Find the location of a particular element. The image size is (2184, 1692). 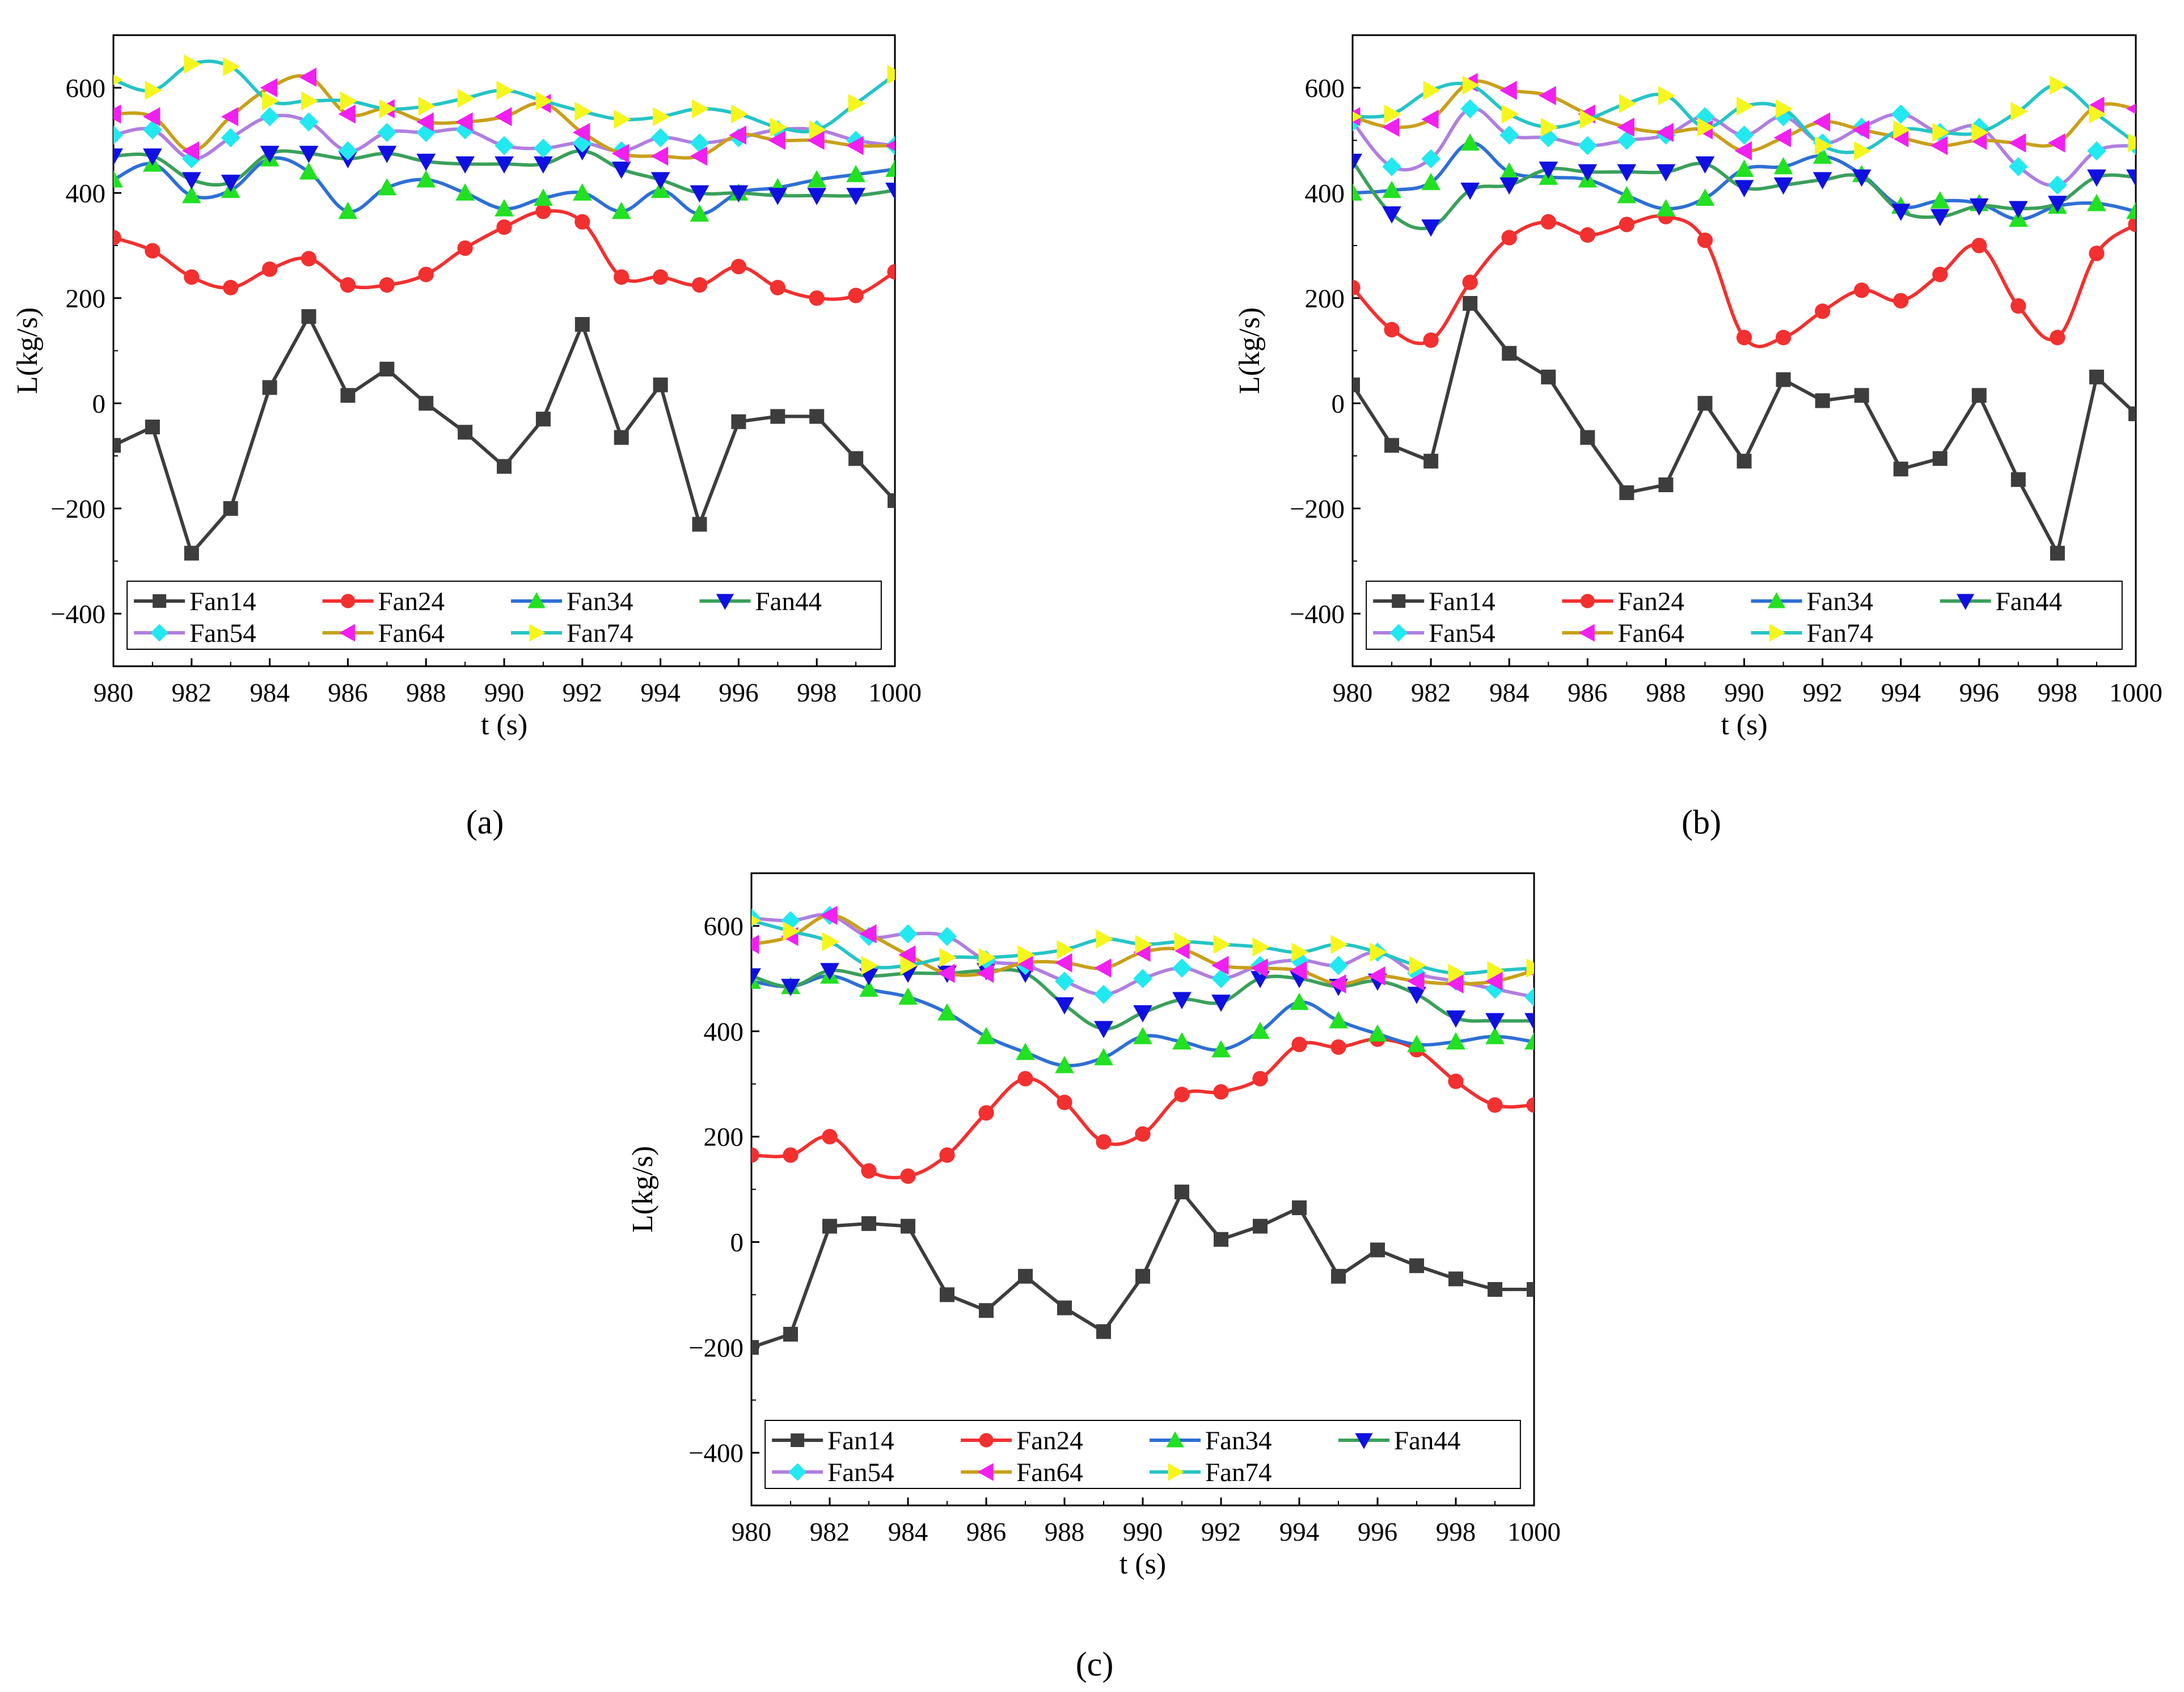

y-tick-label: 400 is located at coordinates (86, 193).